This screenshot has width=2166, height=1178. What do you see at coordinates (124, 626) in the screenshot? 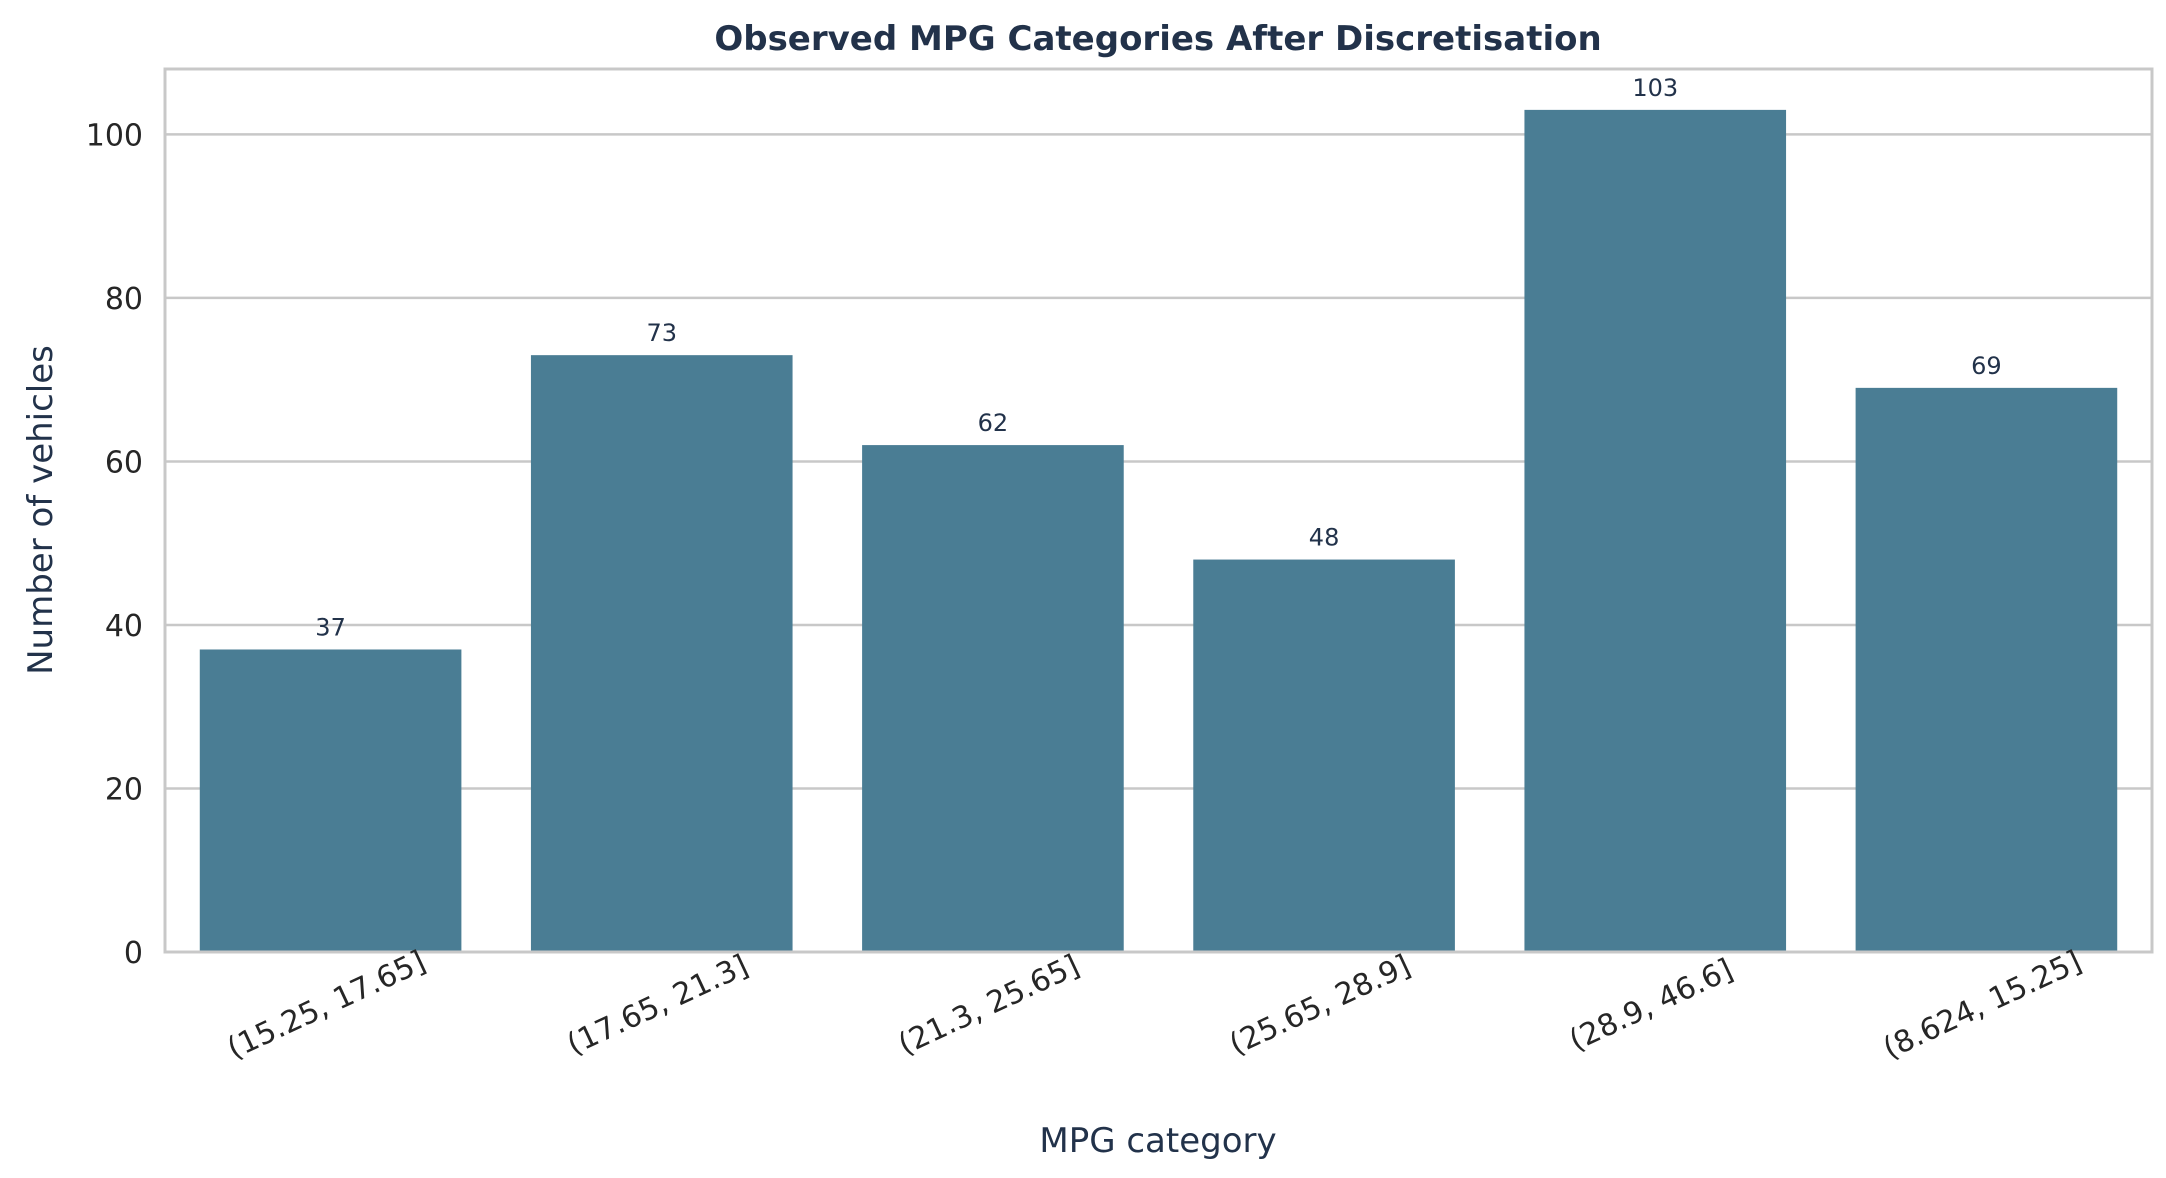
I see `y-tick-label: 40` at bounding box center [124, 626].